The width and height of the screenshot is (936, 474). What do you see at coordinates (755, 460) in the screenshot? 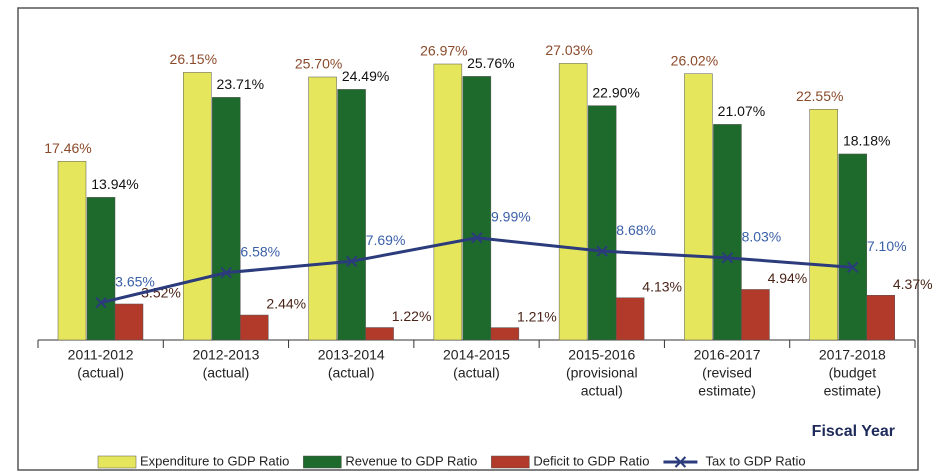
I see `legend-label: Tax to GDP Ratio` at bounding box center [755, 460].